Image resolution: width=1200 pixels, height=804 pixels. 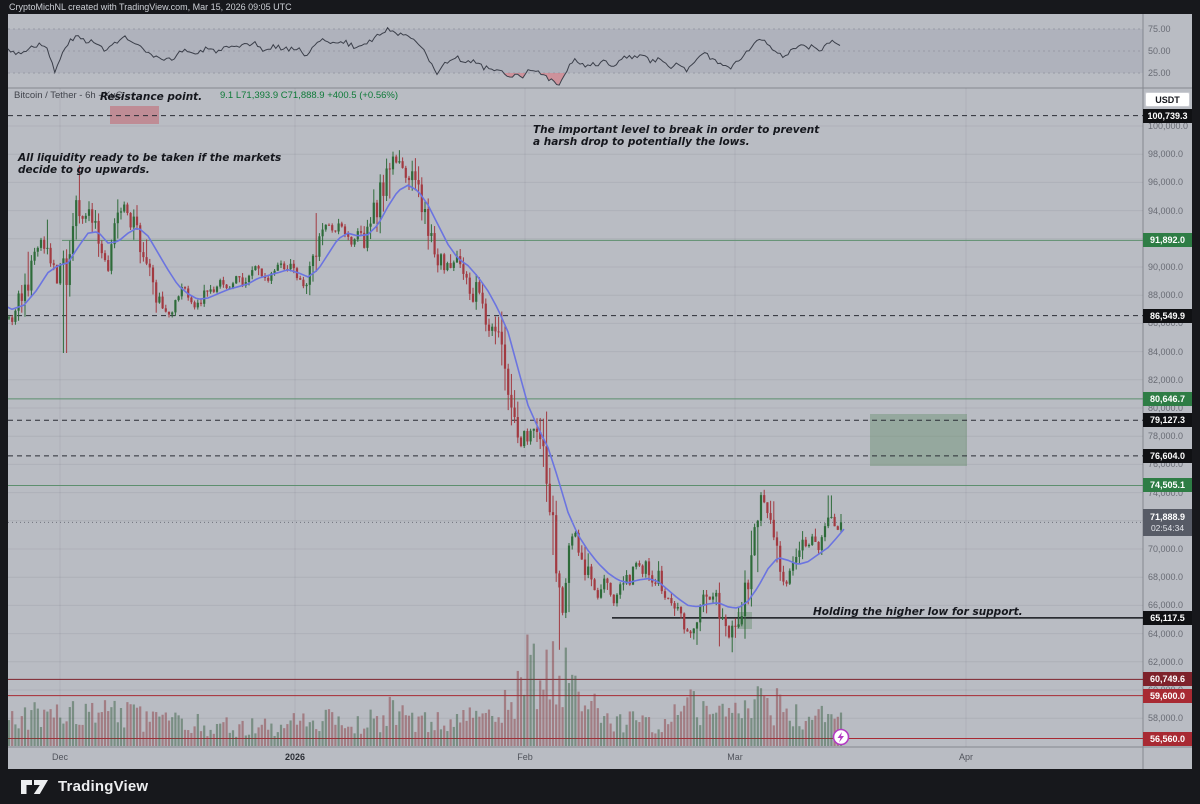 I want to click on lightning-marker-icon, so click(x=841, y=737).